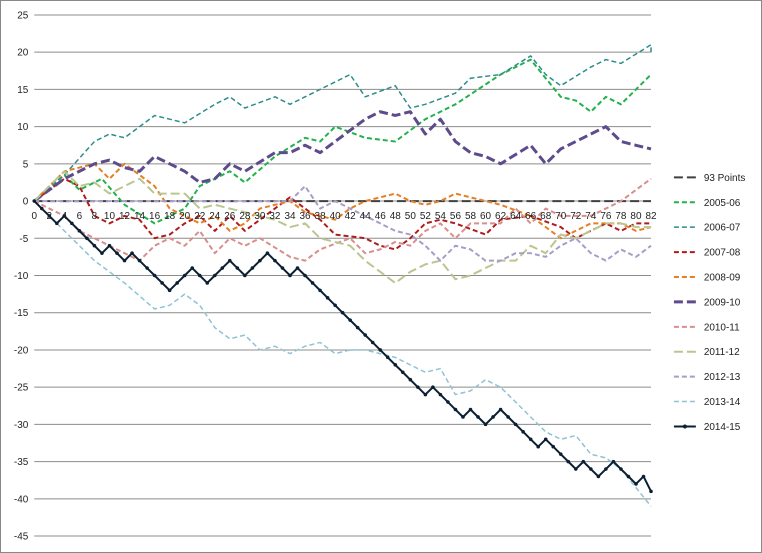 This screenshot has width=762, height=553. Describe the element at coordinates (23, 90) in the screenshot. I see `y-tick-label: 15` at that location.